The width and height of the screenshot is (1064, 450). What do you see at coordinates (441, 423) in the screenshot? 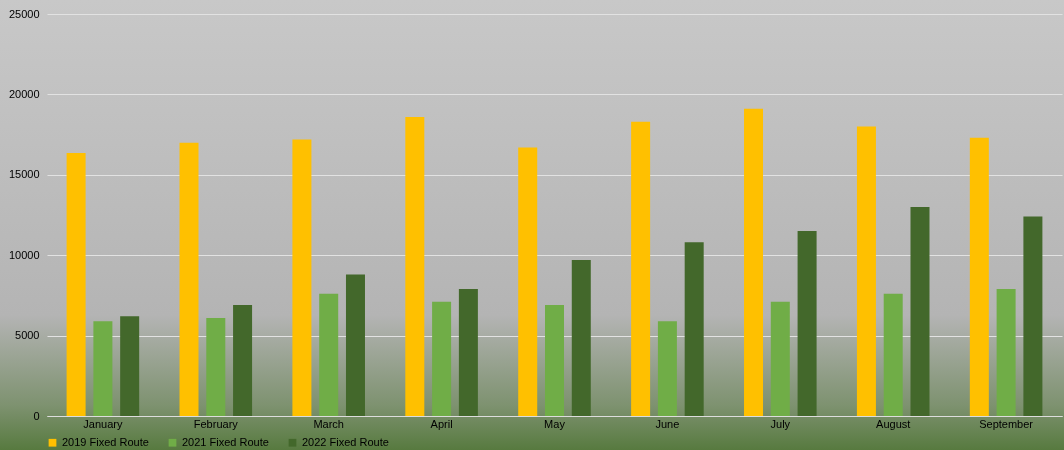
I see `x-tick-label: April` at bounding box center [441, 423].